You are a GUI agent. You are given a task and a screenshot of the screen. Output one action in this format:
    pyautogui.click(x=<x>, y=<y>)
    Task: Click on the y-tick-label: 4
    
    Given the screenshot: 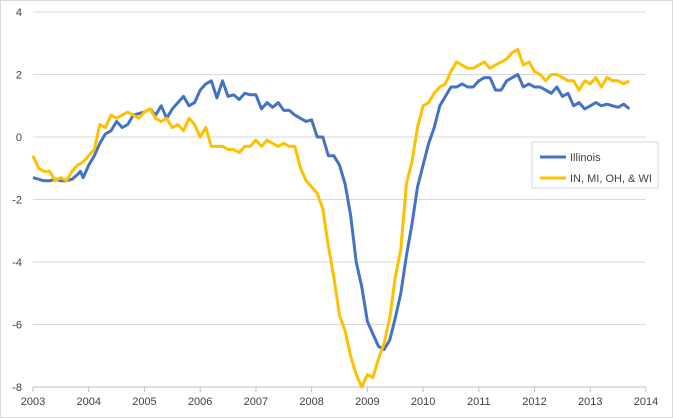 What is the action you would take?
    pyautogui.click(x=19, y=13)
    